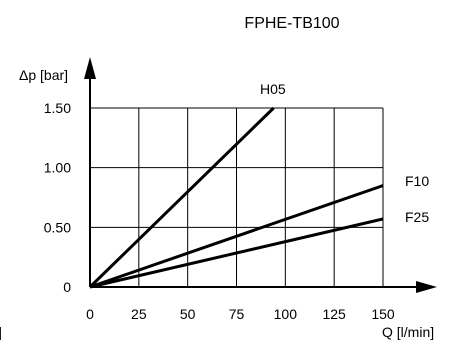 Image resolution: width=465 pixels, height=343 pixels. Describe the element at coordinates (188, 314) in the screenshot. I see `x-tick-label-50: 50` at that location.